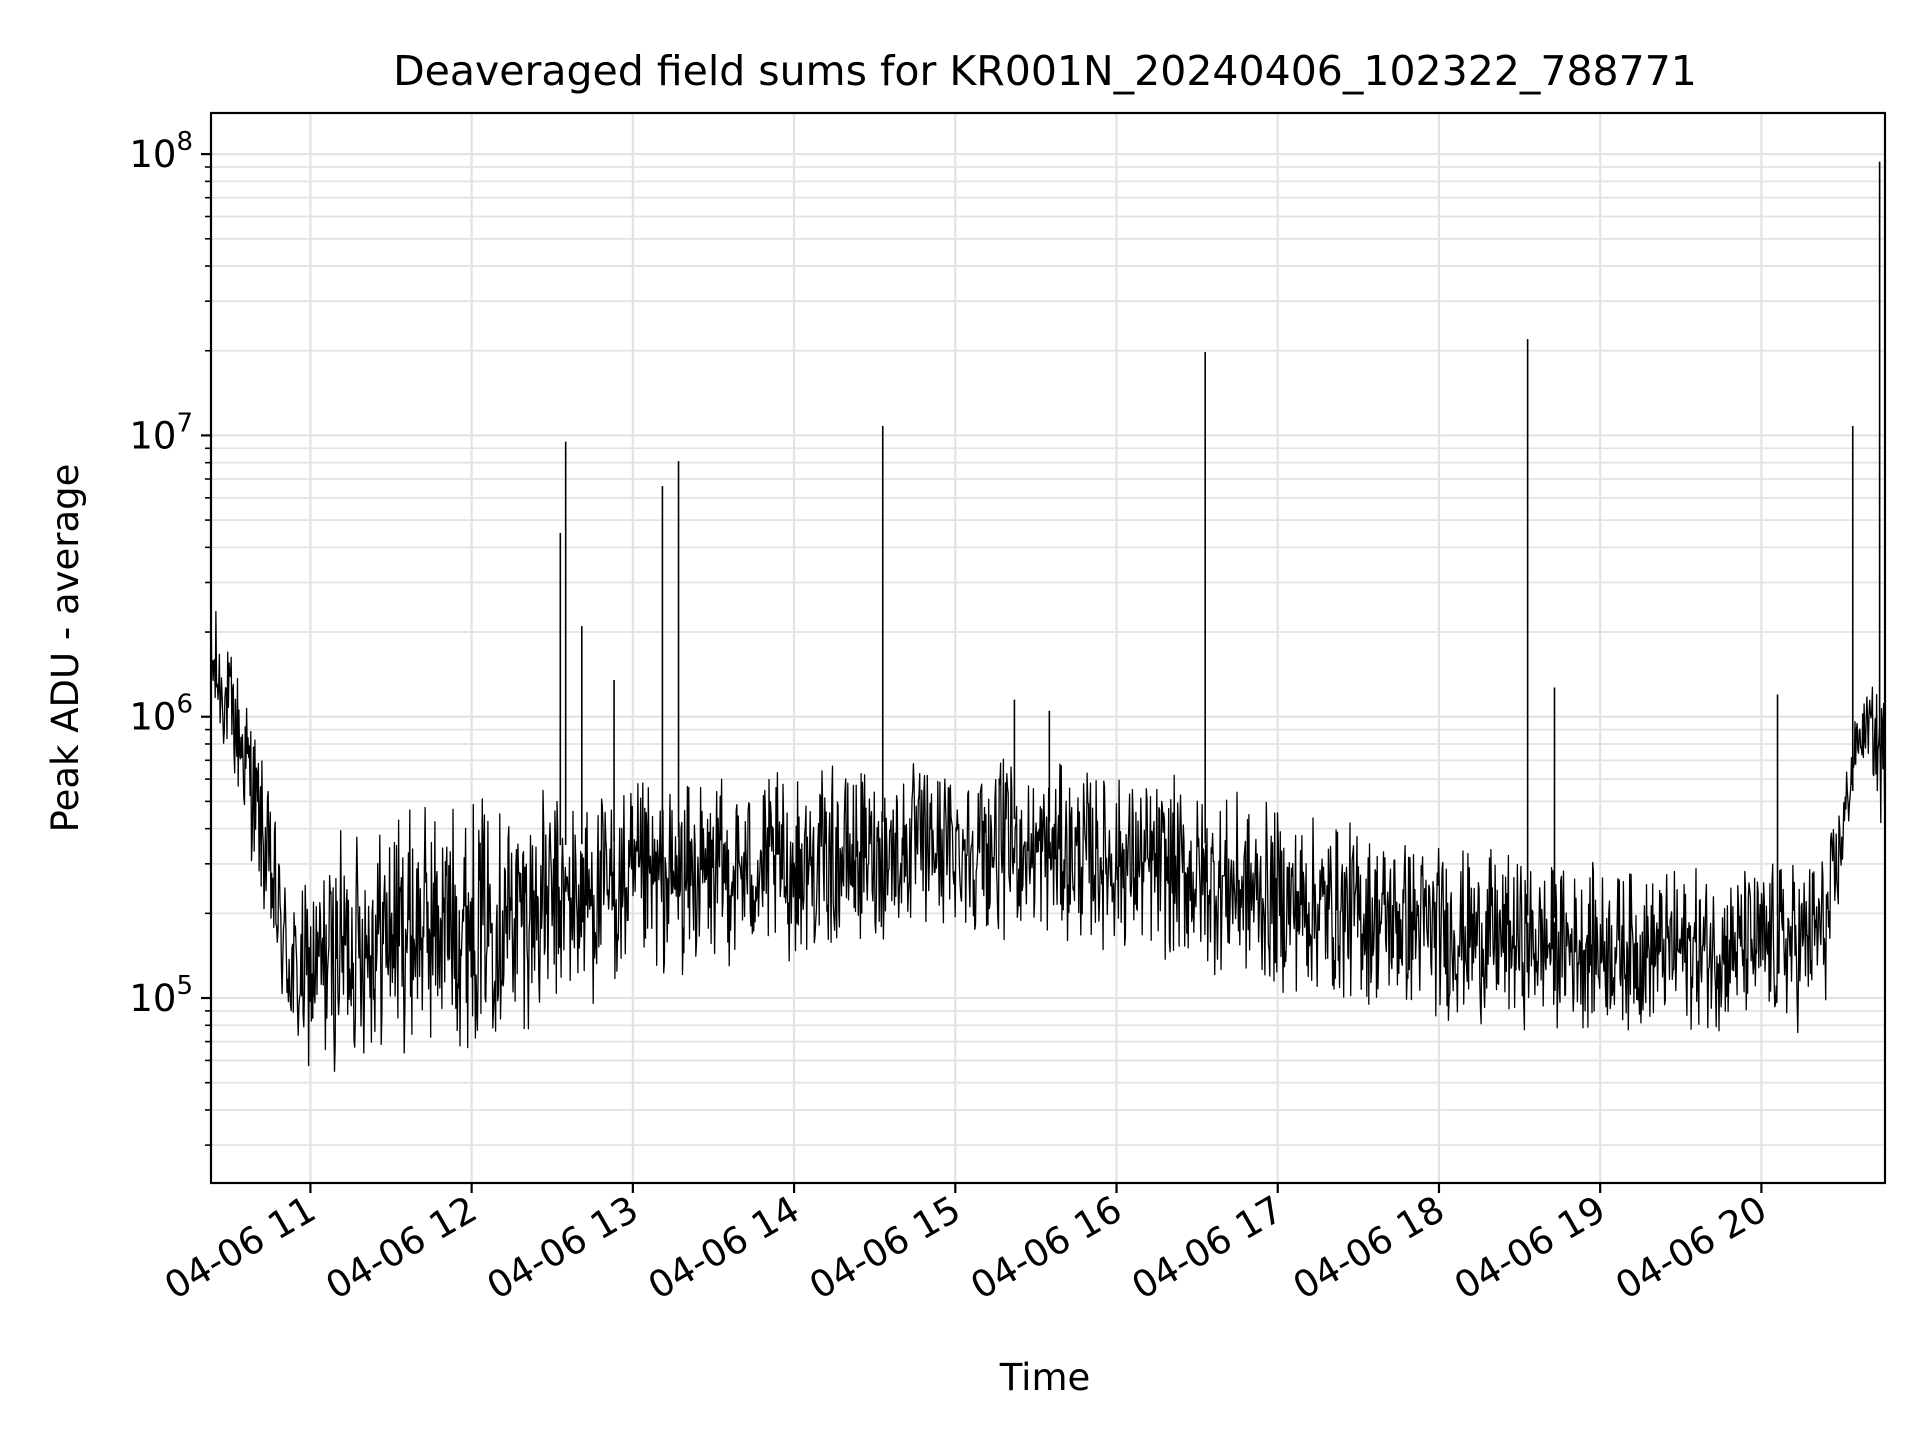  Describe the element at coordinates (161, 151) in the screenshot. I see `y-tick-label: 10⁸` at that location.